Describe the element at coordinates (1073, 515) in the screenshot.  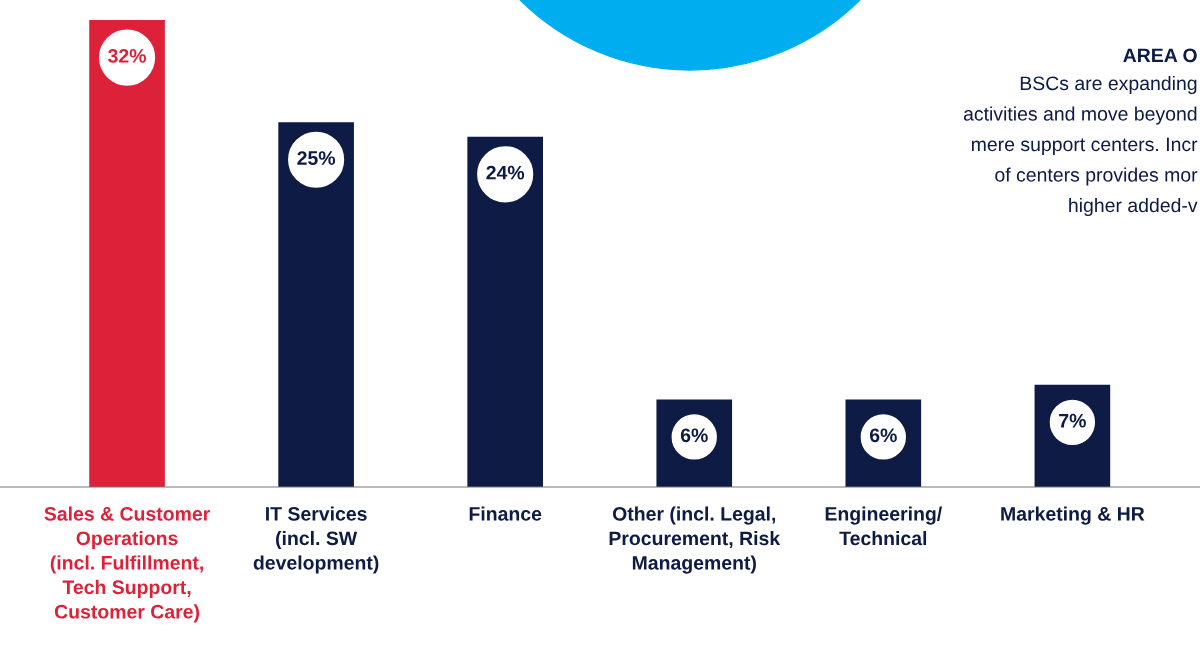
I see `x-tick-label: Marketing & HR` at that location.